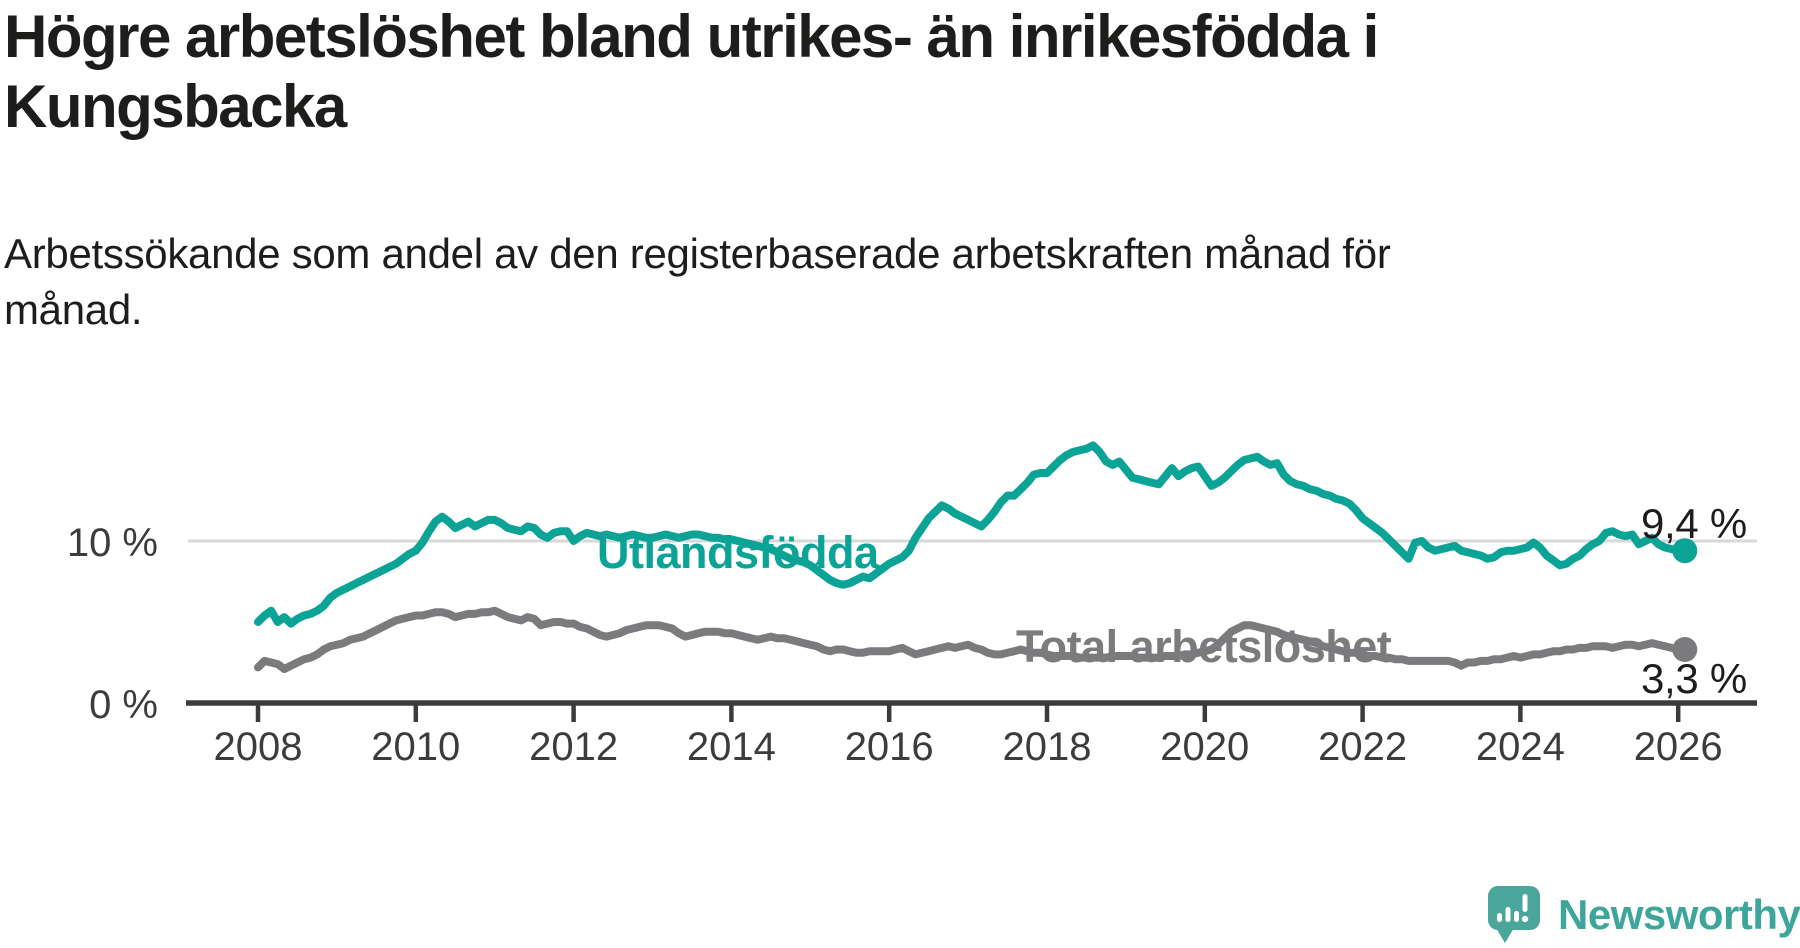 The width and height of the screenshot is (1800, 948). I want to click on page-title-line2: Kungsbacka, so click(175, 106).